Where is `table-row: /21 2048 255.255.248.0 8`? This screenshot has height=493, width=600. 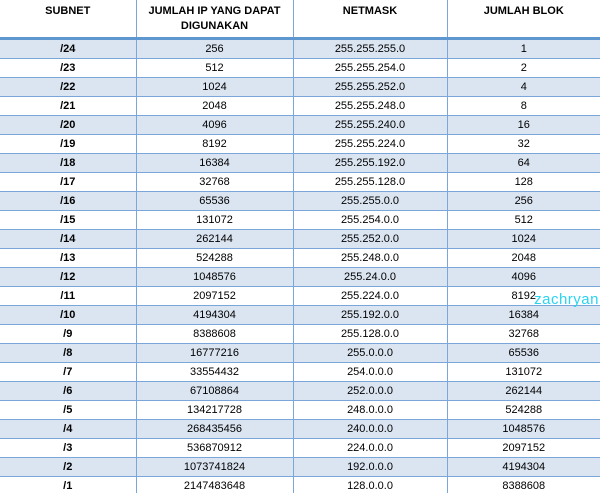
table-row: /21 2048 255.255.248.0 8 is located at coordinates (300, 106).